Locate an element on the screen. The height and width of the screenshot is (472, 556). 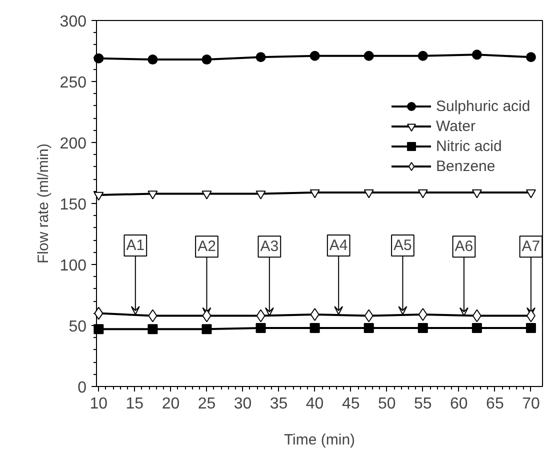
y-tick-label: 300 is located at coordinates (73, 22).